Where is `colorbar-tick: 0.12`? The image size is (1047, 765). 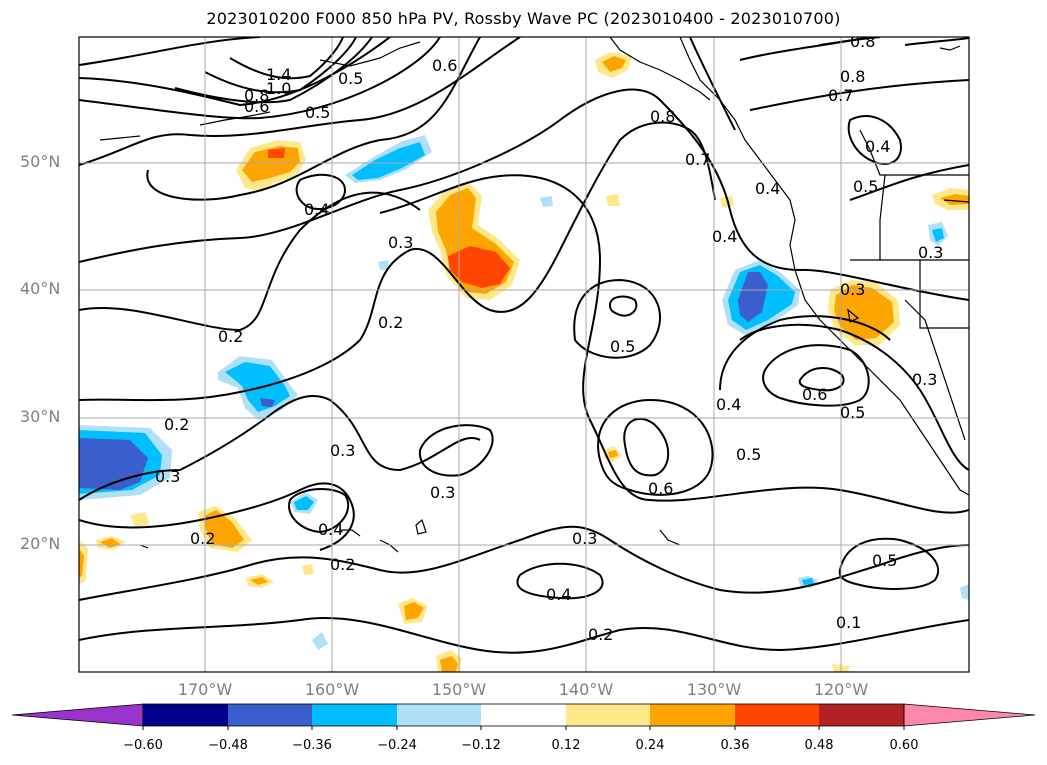 colorbar-tick: 0.12 is located at coordinates (566, 745).